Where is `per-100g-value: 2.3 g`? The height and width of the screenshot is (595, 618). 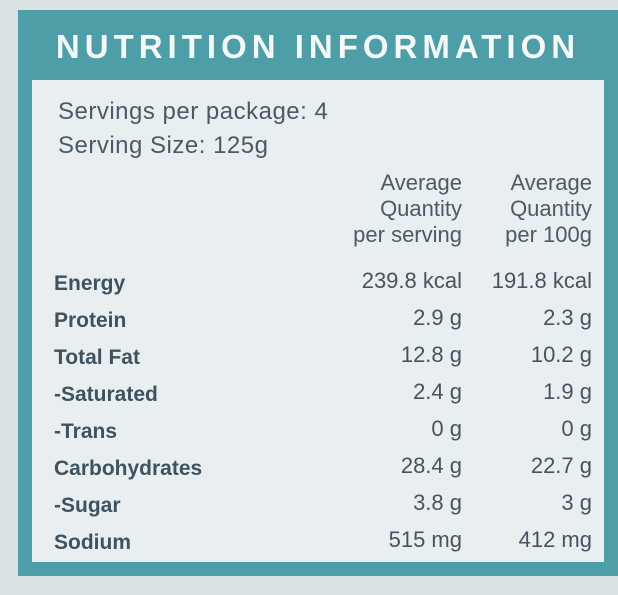 per-100g-value: 2.3 g is located at coordinates (567, 317).